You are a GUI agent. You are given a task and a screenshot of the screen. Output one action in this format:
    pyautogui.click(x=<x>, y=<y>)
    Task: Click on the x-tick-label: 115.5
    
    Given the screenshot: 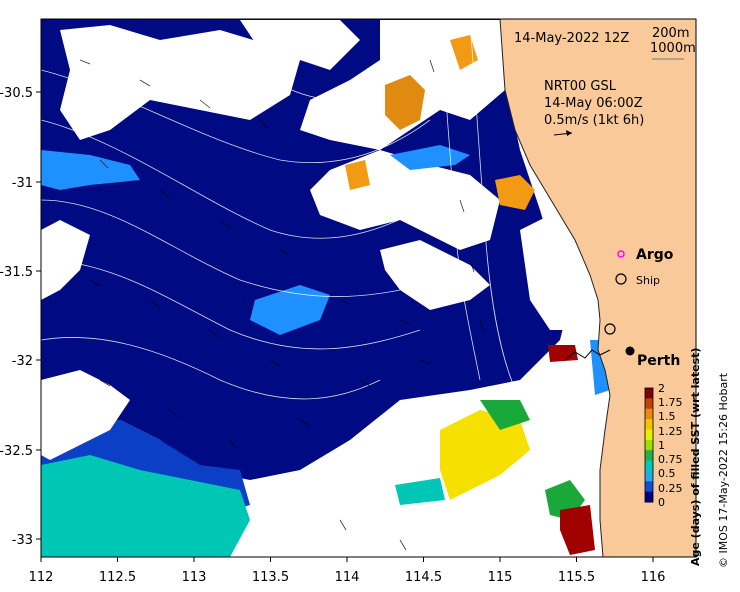 What is the action you would take?
    pyautogui.click(x=576, y=577)
    